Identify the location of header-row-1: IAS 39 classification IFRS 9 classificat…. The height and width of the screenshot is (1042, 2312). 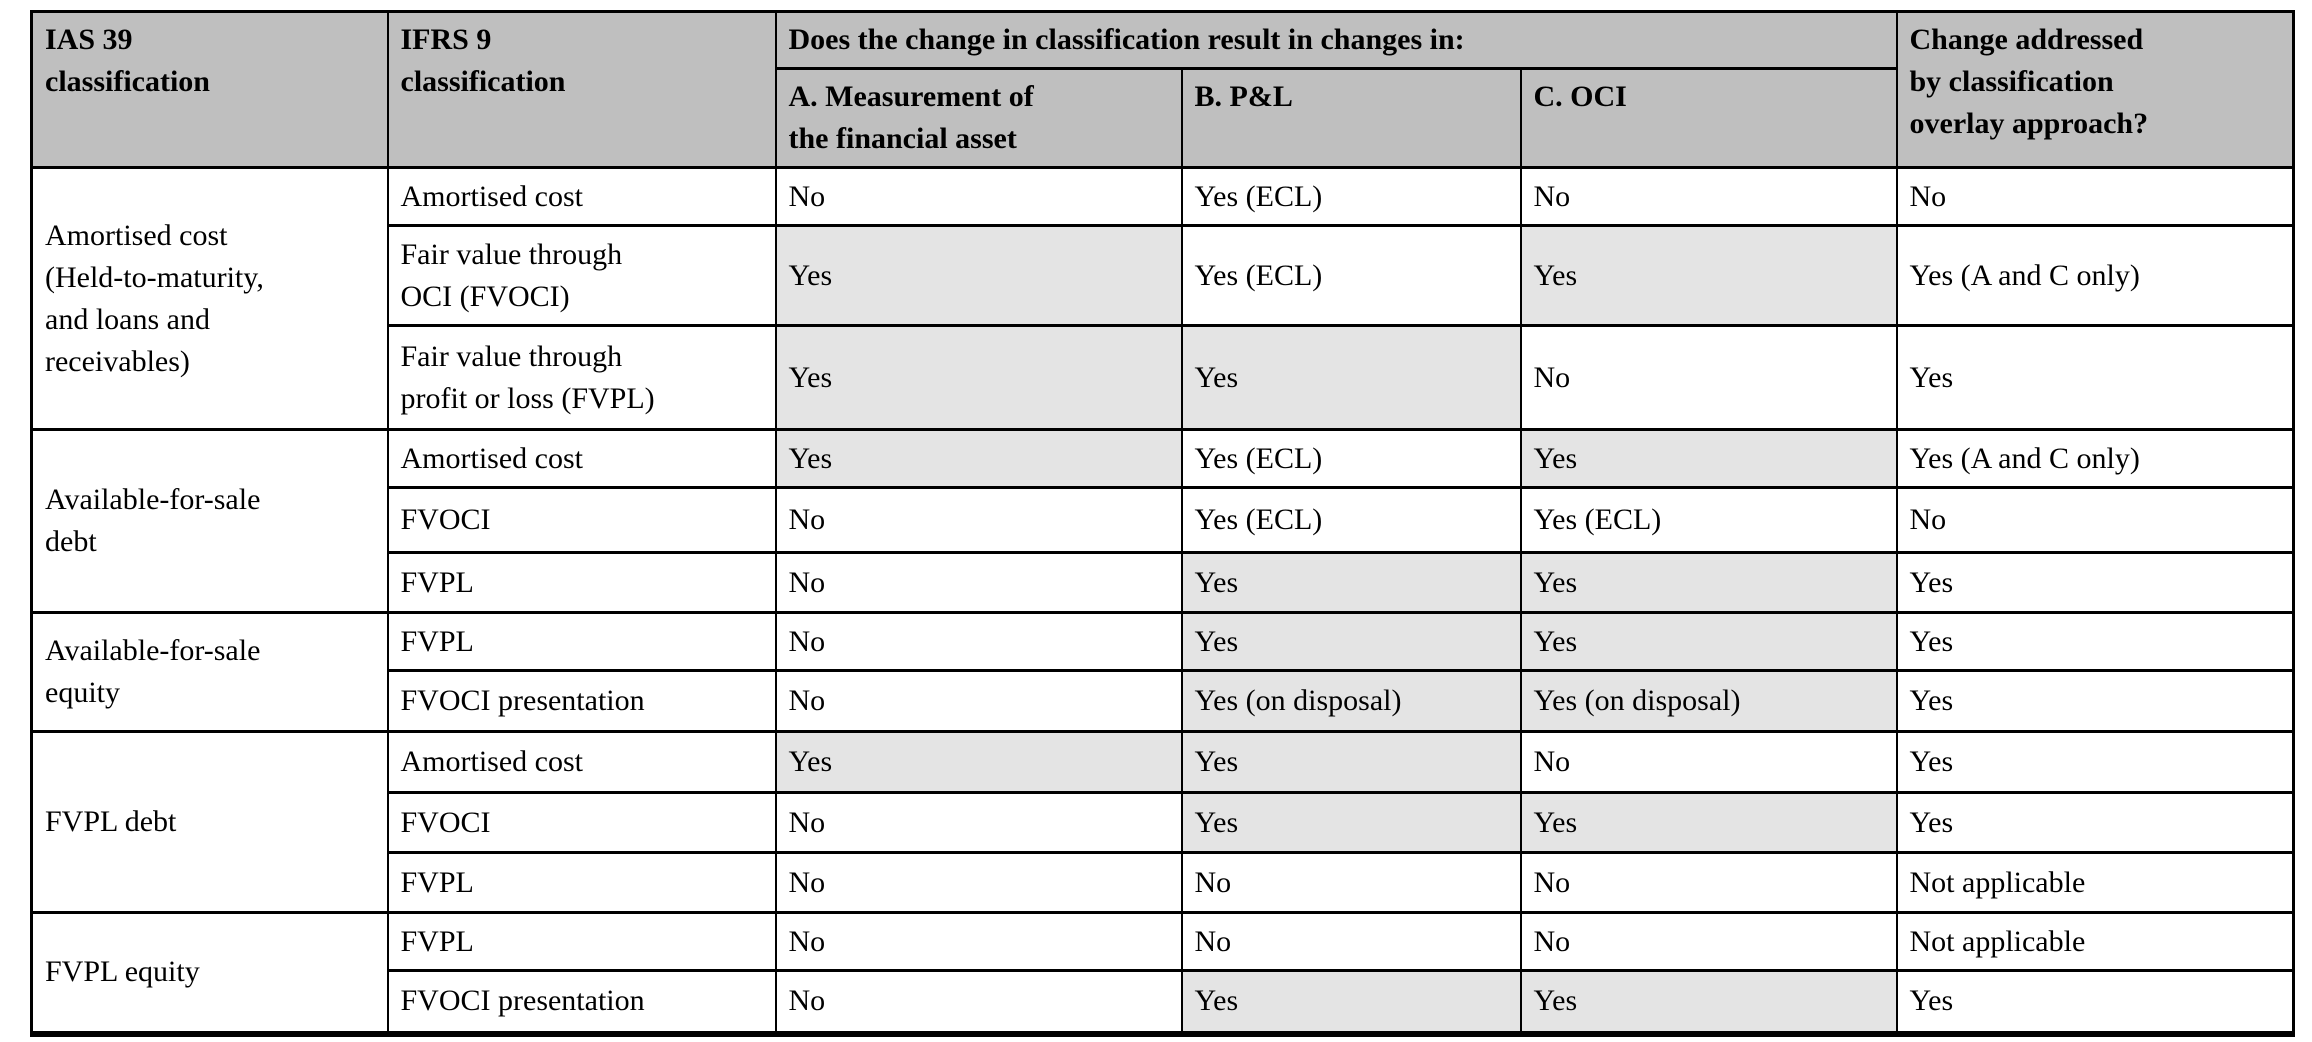
(1162, 89).